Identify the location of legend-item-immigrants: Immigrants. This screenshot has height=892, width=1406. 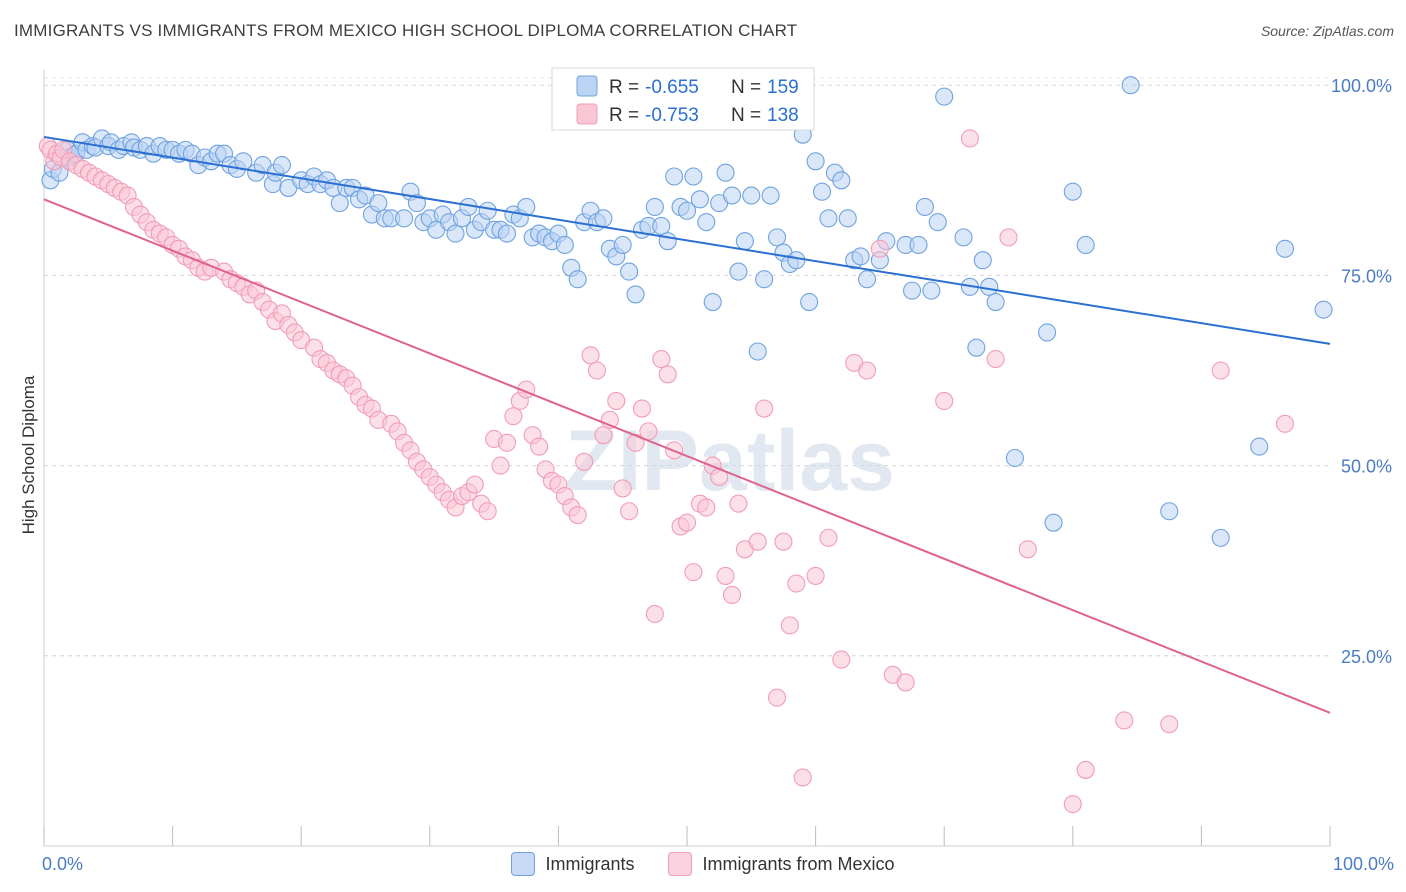
(572, 864).